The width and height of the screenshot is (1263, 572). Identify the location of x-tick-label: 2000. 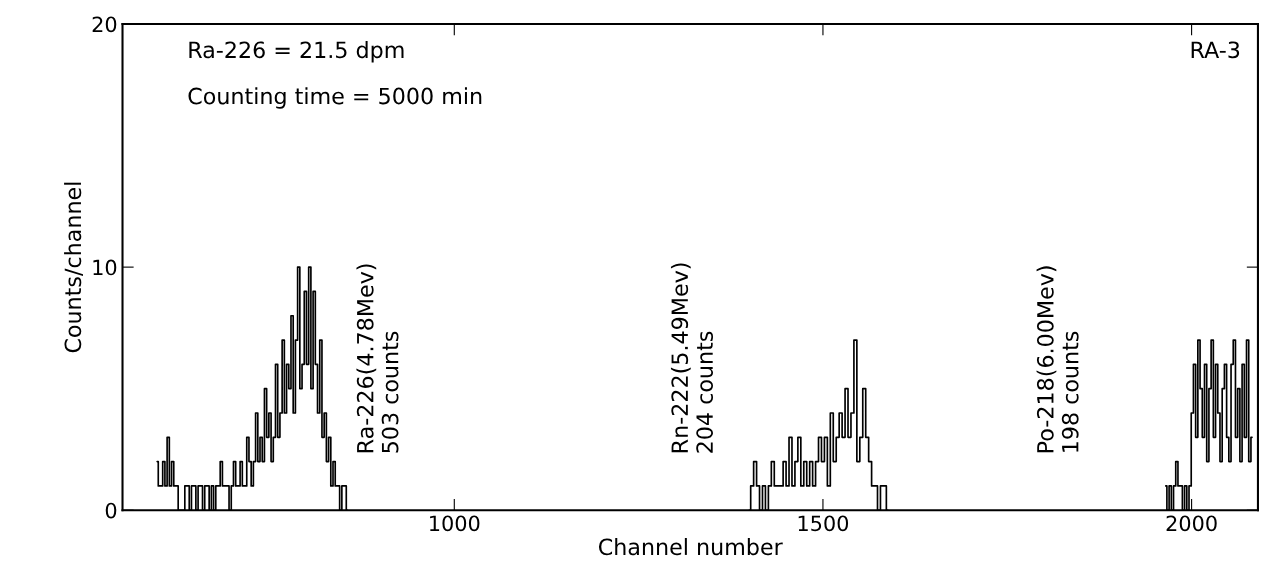
(1191, 523).